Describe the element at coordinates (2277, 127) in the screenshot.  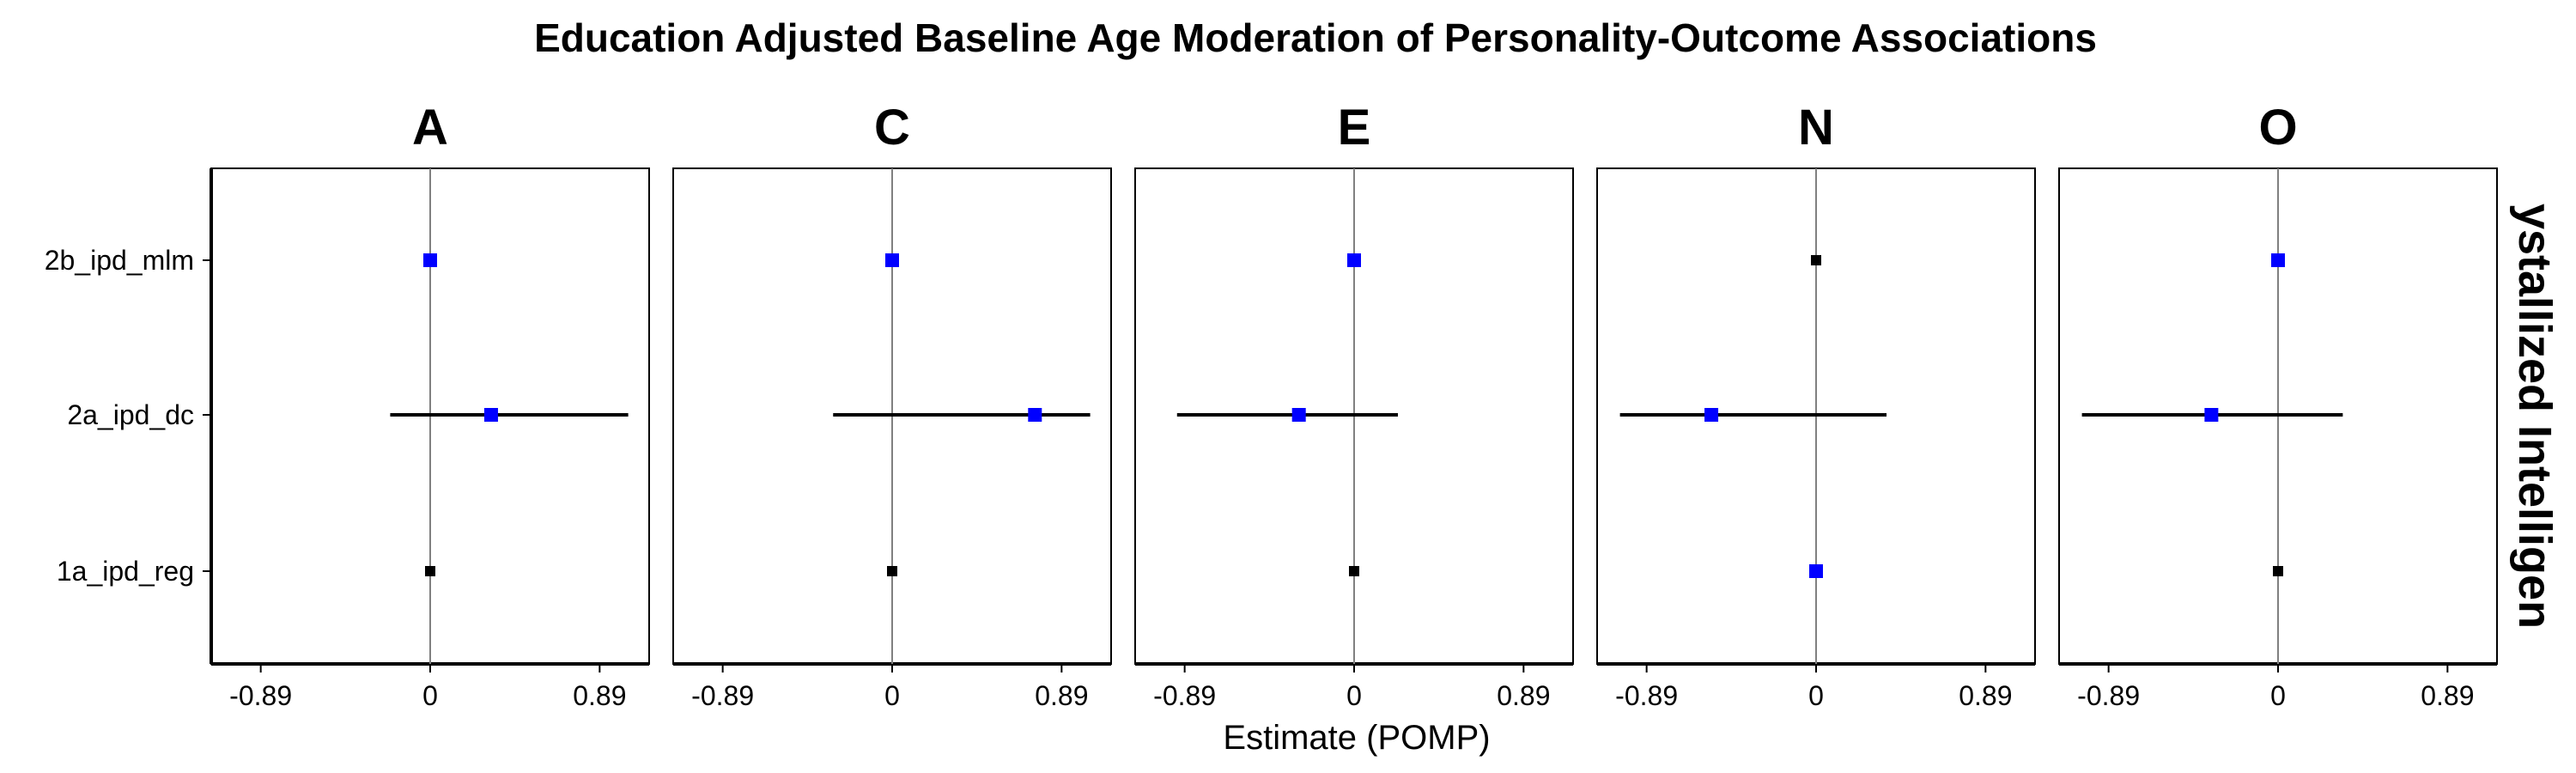
I see `panel-strip-label: O` at that location.